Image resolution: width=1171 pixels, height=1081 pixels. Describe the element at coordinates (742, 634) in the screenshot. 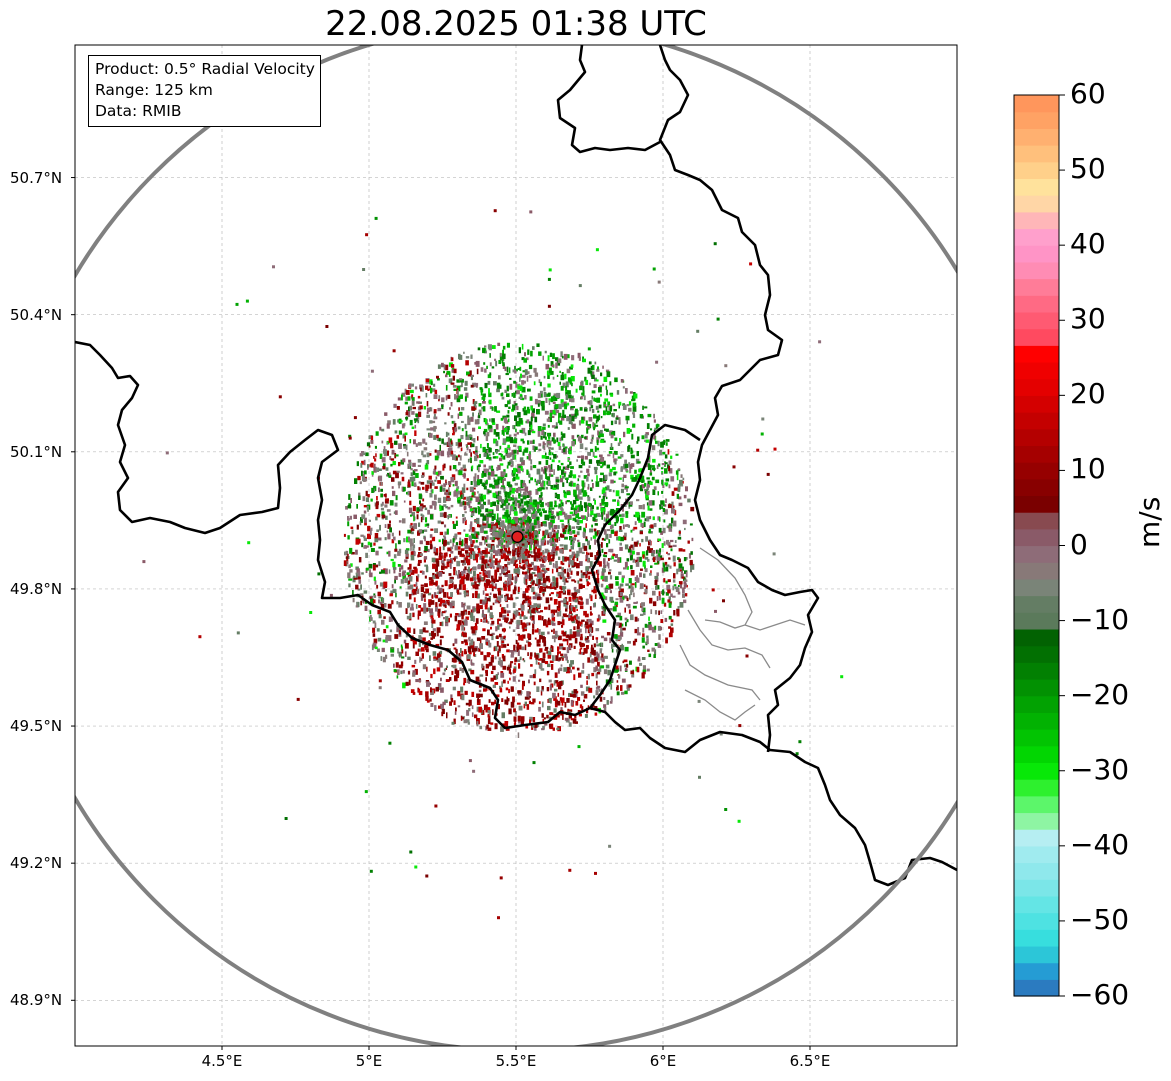

I see `admin-borders` at that location.